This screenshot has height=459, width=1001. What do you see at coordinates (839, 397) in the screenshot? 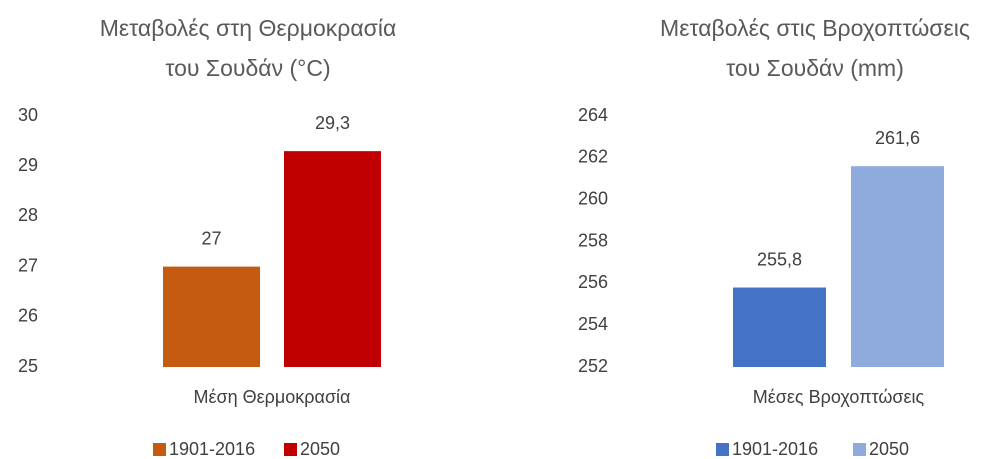
I see `x-tick-label: Μέσες Βροχοπτώσεις` at bounding box center [839, 397].